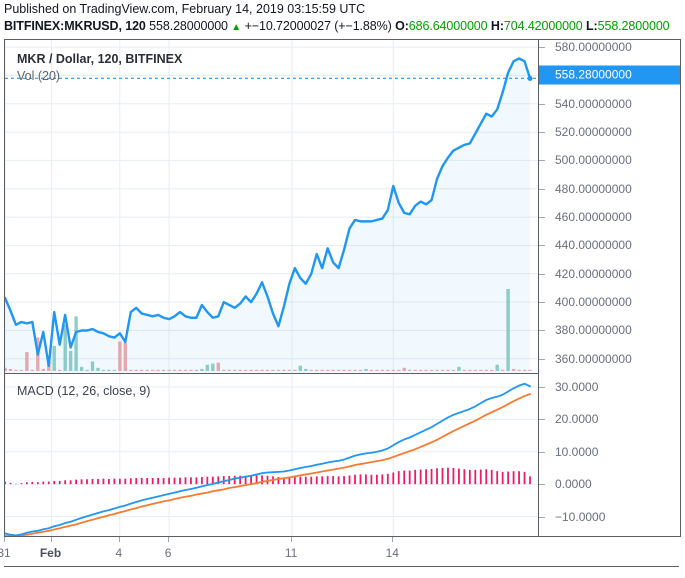  I want to click on low-value: 558.2800000, so click(633, 26).